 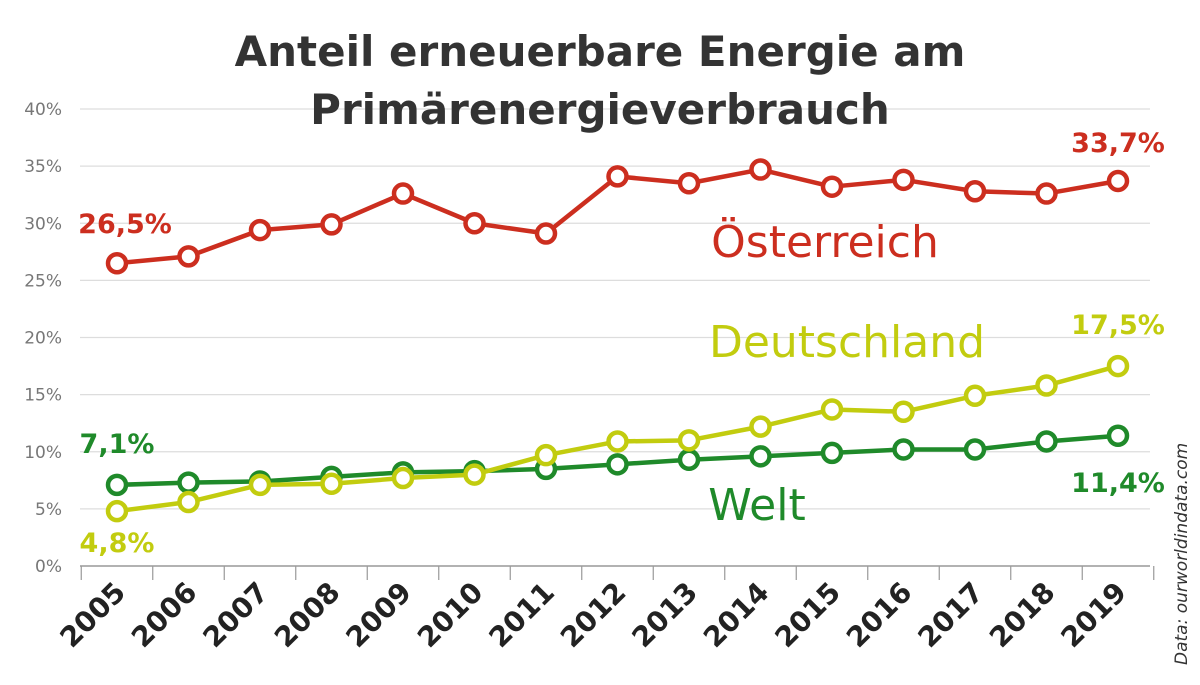 I want to click on x-tick-label: 2010, so click(x=450, y=615).